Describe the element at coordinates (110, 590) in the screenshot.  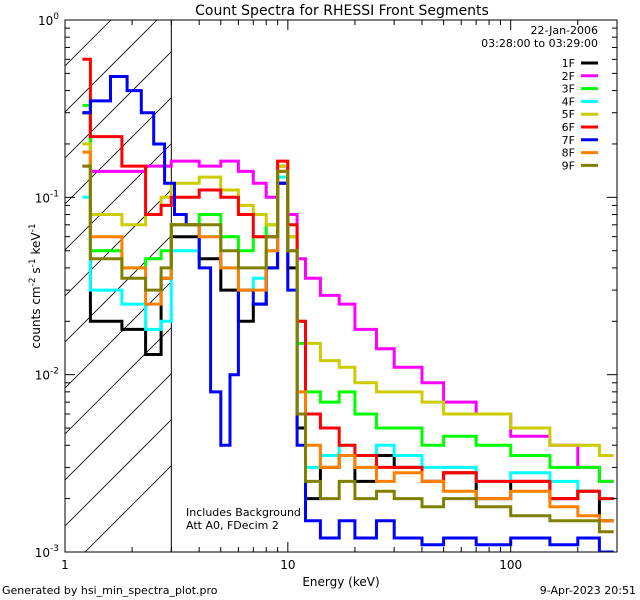
I see `generated-by-label: Generated by hsi_min_spectra_plot.pro` at that location.